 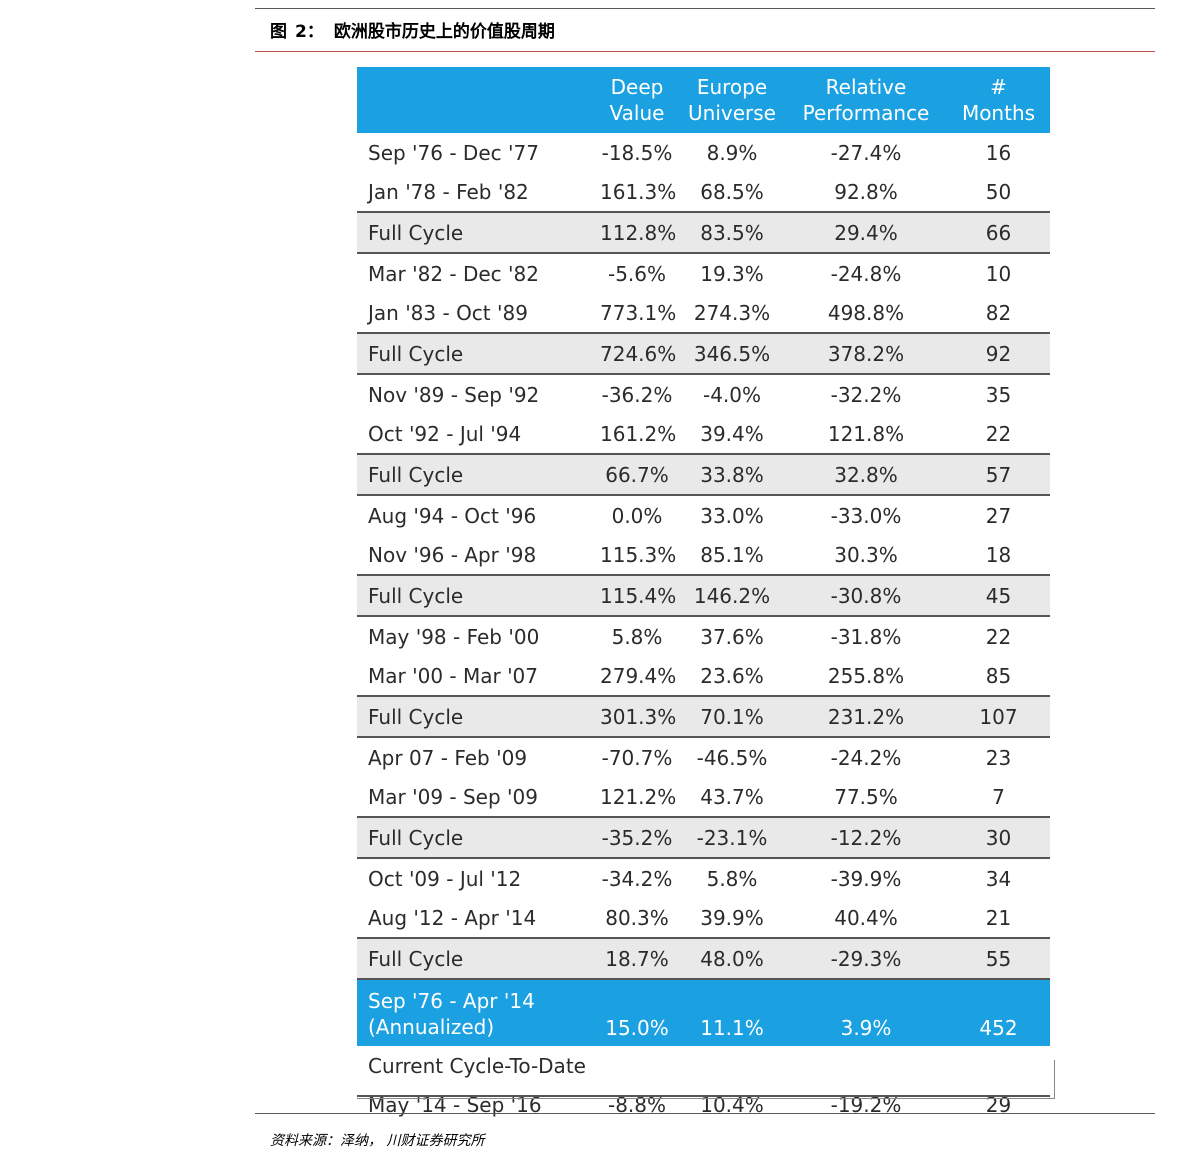 I want to click on cell-deep-value: 301.3%, so click(x=638, y=716).